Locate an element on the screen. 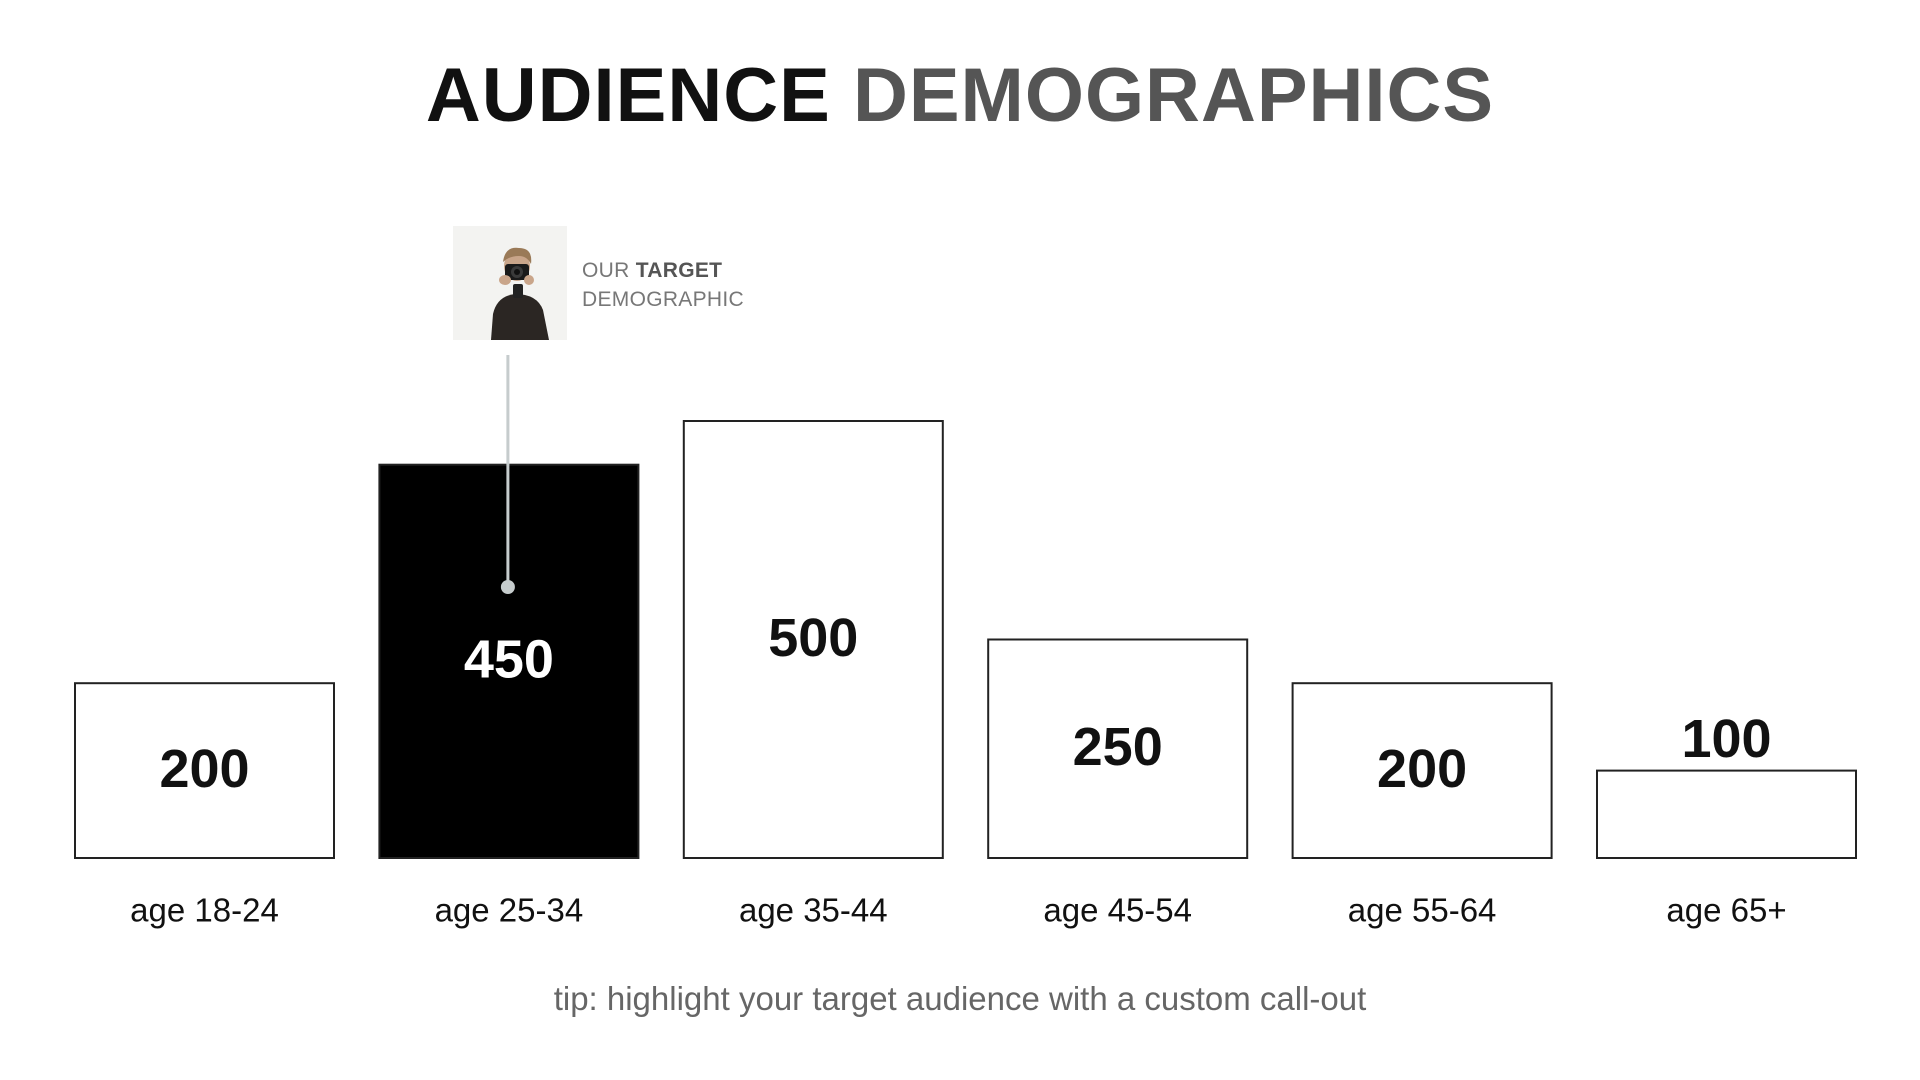 This screenshot has width=1920, height=1080. bar-age-65- is located at coordinates (1726, 814).